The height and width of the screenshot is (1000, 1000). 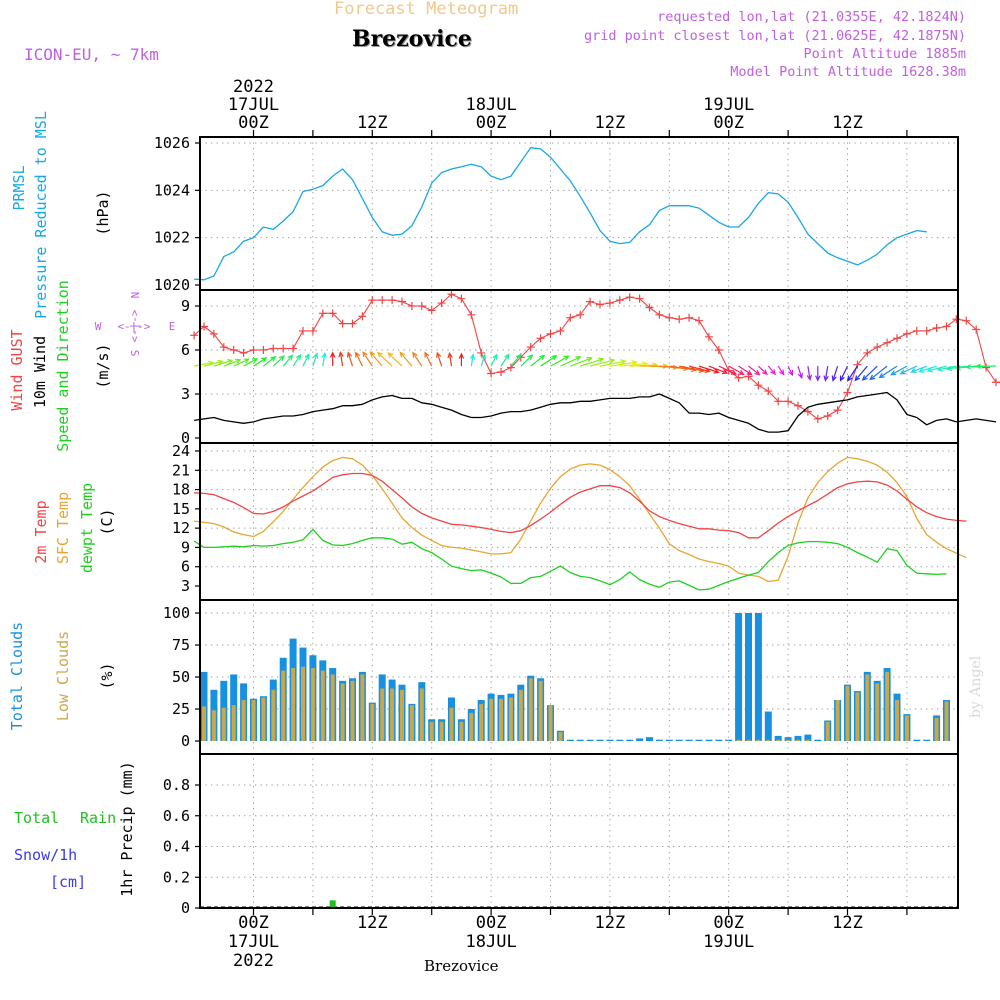 I want to click on dewpt-label: dewpt Temp, so click(x=87, y=528).